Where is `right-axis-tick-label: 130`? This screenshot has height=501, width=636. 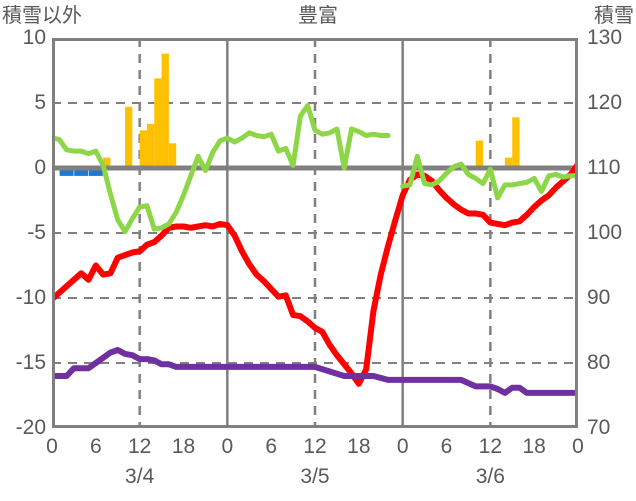 right-axis-tick-label: 130 is located at coordinates (605, 37).